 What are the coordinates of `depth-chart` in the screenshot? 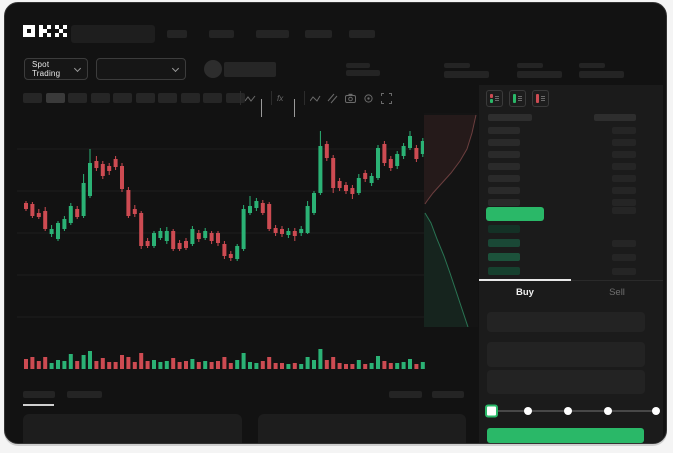 It's located at (451, 220).